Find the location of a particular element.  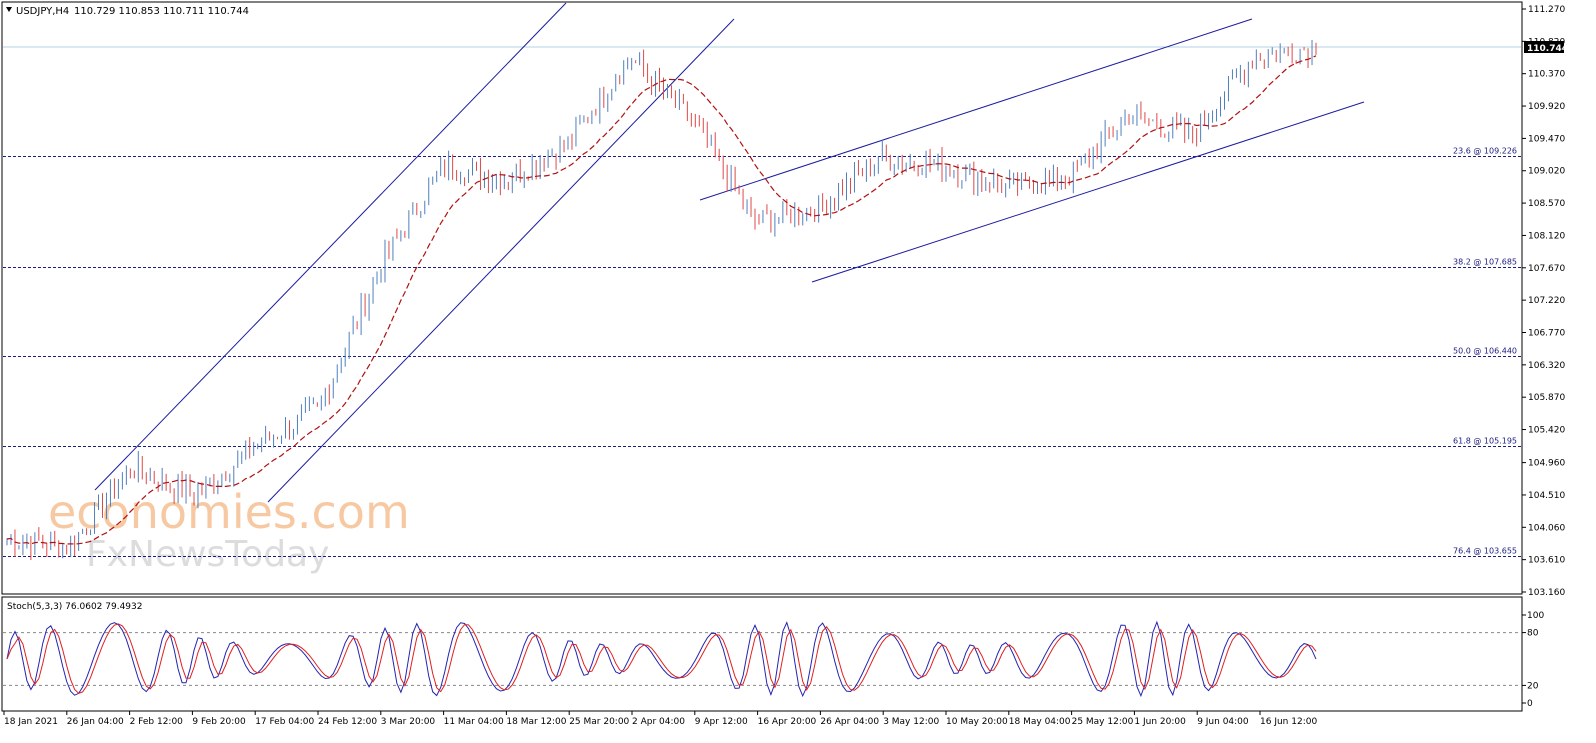

time-tick-label: 17 Feb 04:00 is located at coordinates (284, 722).